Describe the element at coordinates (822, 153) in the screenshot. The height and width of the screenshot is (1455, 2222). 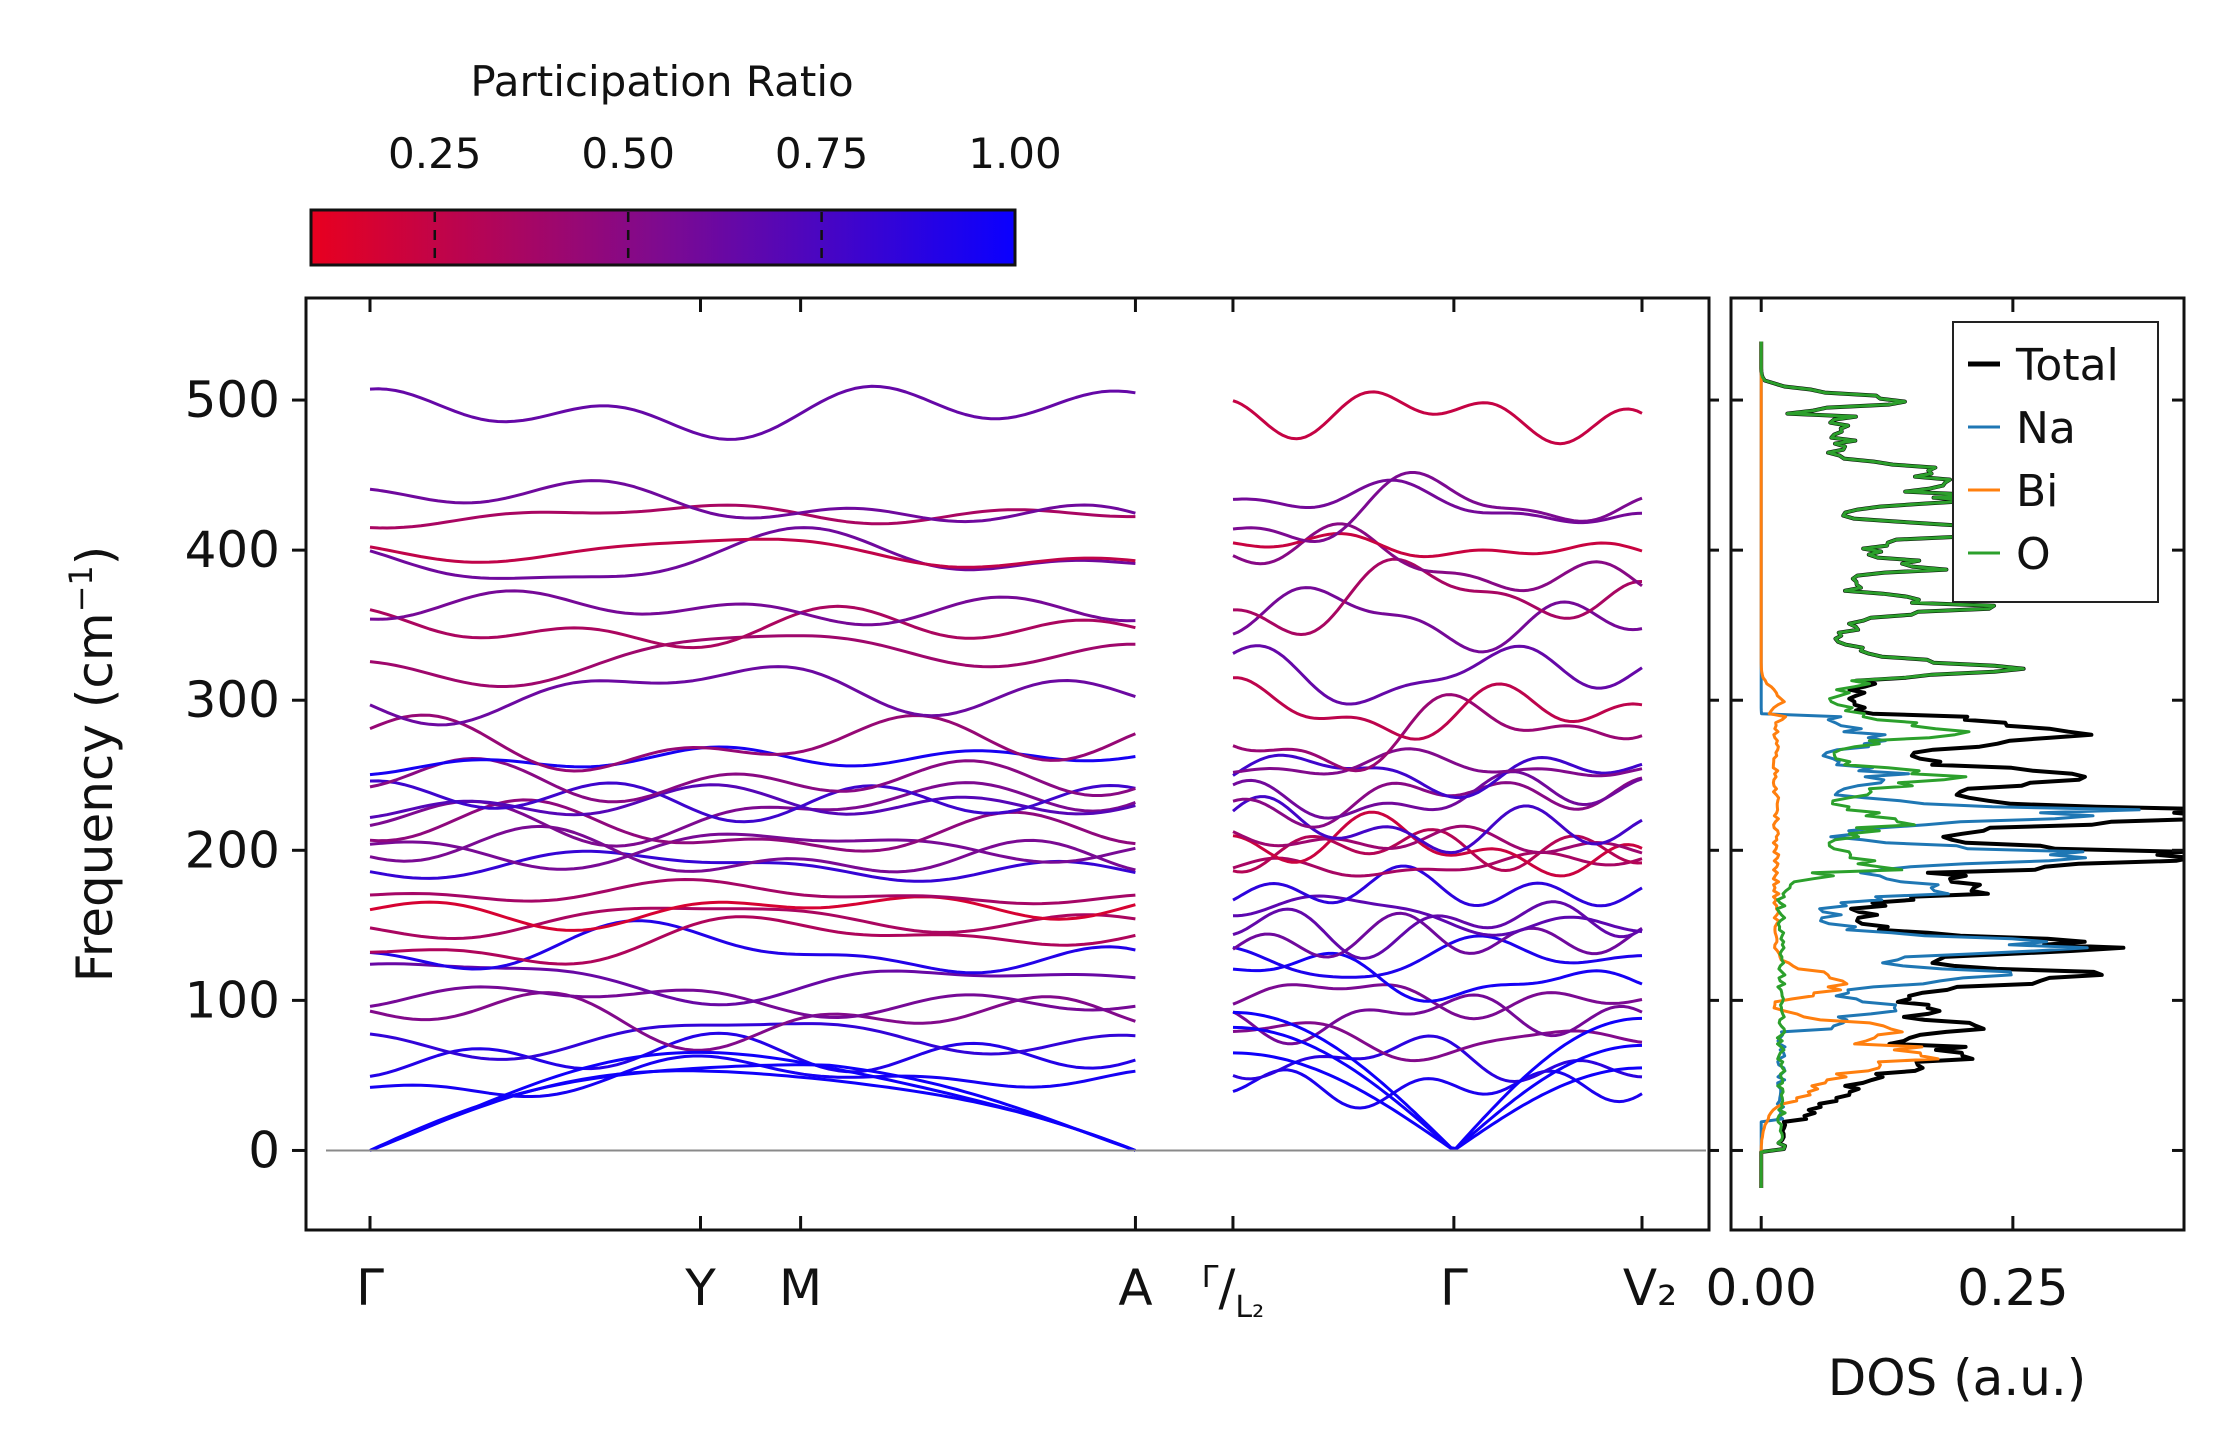
I see `colorbar-tick-label: 0.75` at that location.